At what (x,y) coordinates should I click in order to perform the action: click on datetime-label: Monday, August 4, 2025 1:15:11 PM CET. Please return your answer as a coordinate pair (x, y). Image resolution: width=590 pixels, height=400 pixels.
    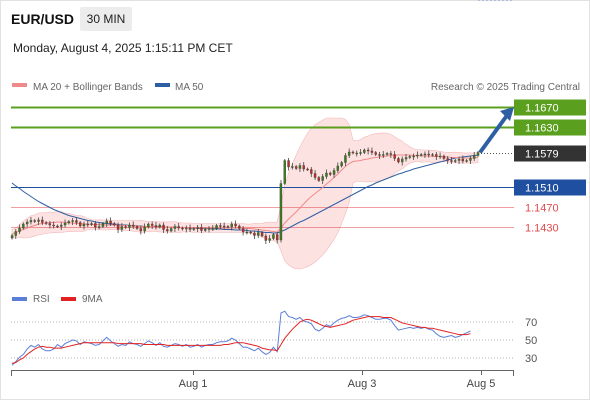
    Looking at the image, I should click on (123, 48).